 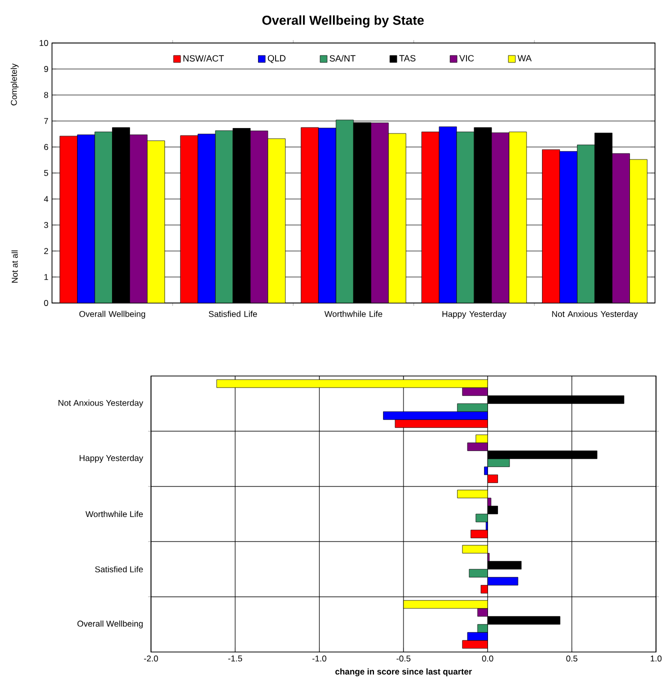 What do you see at coordinates (114, 514) in the screenshot?
I see `y-tick-label: Worthwhile Life` at bounding box center [114, 514].